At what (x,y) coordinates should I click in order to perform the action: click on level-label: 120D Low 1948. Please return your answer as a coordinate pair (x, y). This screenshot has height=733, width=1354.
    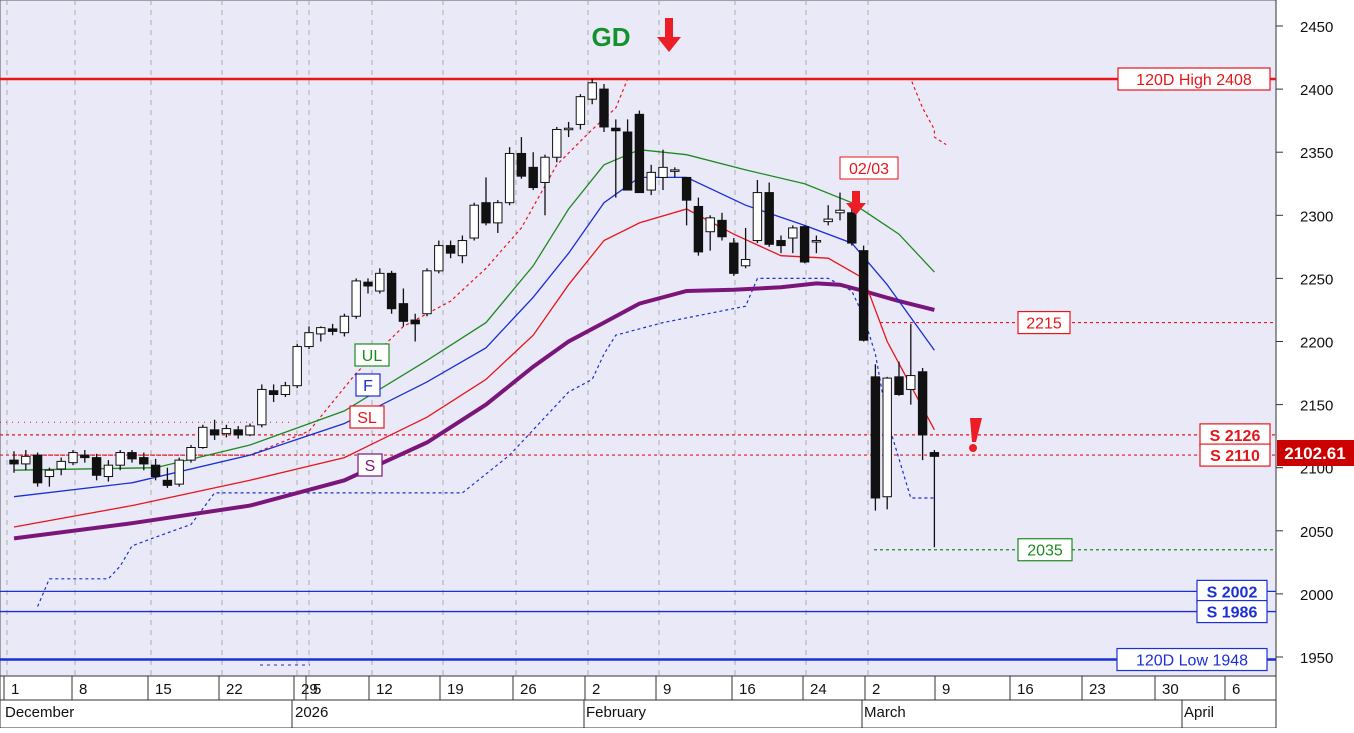
    Looking at the image, I should click on (1192, 661).